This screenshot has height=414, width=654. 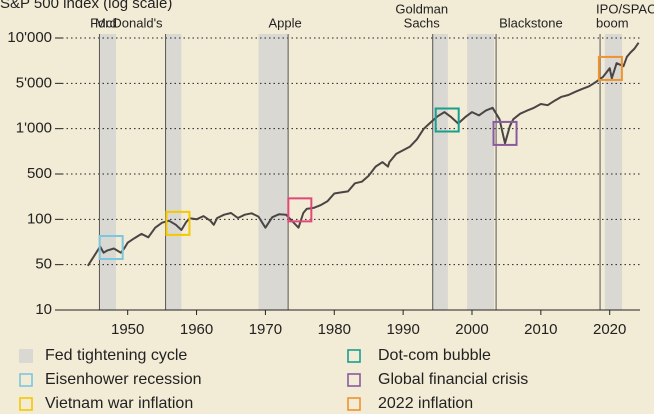 I want to click on x-tick-label: 1970, so click(x=265, y=329).